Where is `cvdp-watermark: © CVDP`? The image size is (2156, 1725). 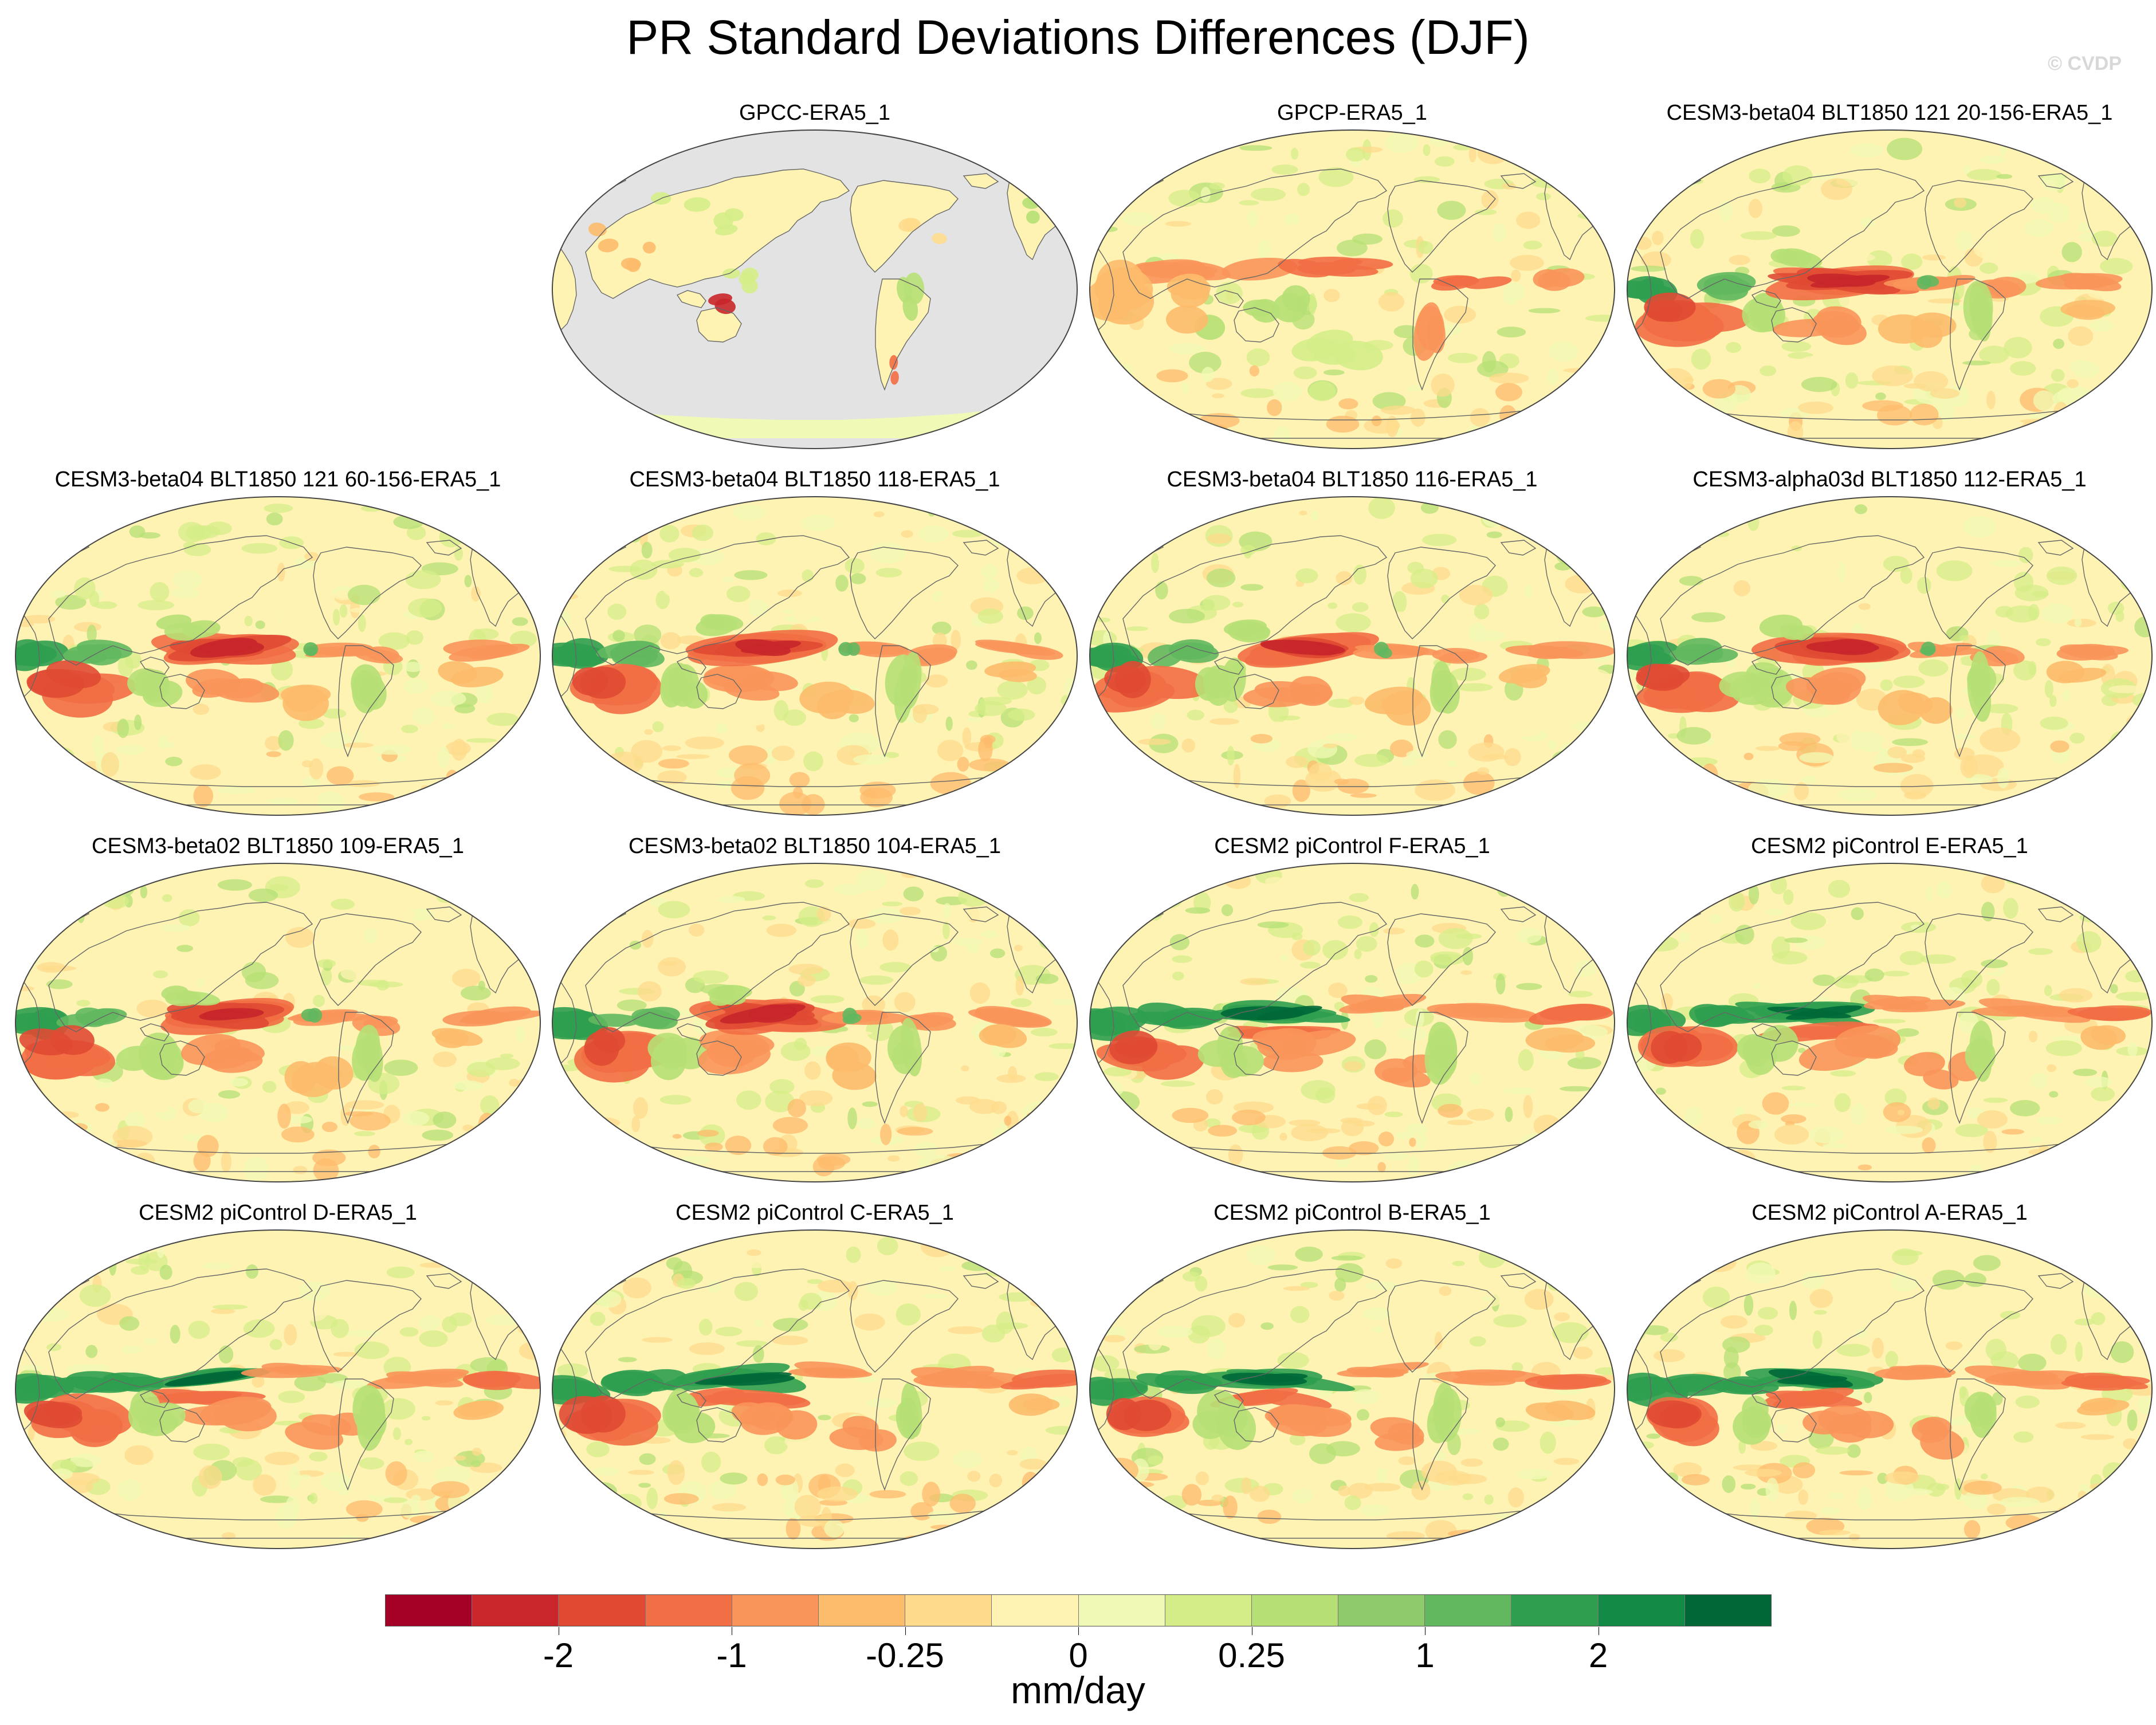 cvdp-watermark: © CVDP is located at coordinates (2085, 63).